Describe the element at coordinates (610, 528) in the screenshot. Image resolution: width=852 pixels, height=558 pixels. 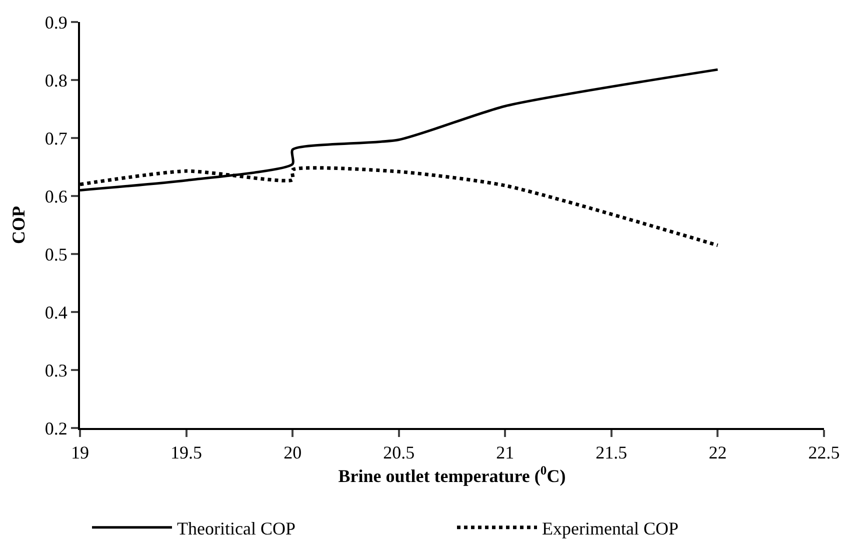
I see `legend-label: Experimental COP` at that location.